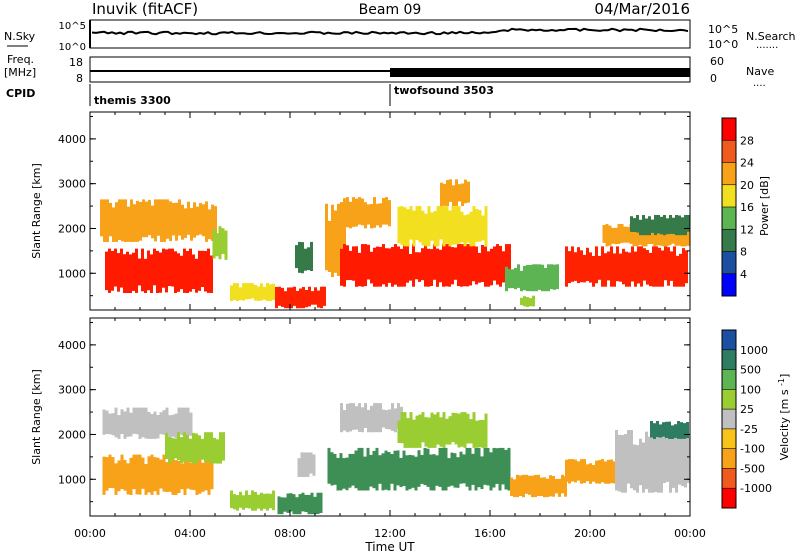  Describe the element at coordinates (750, 389) in the screenshot. I see `velocity-colorbar-tick: 100` at that location.